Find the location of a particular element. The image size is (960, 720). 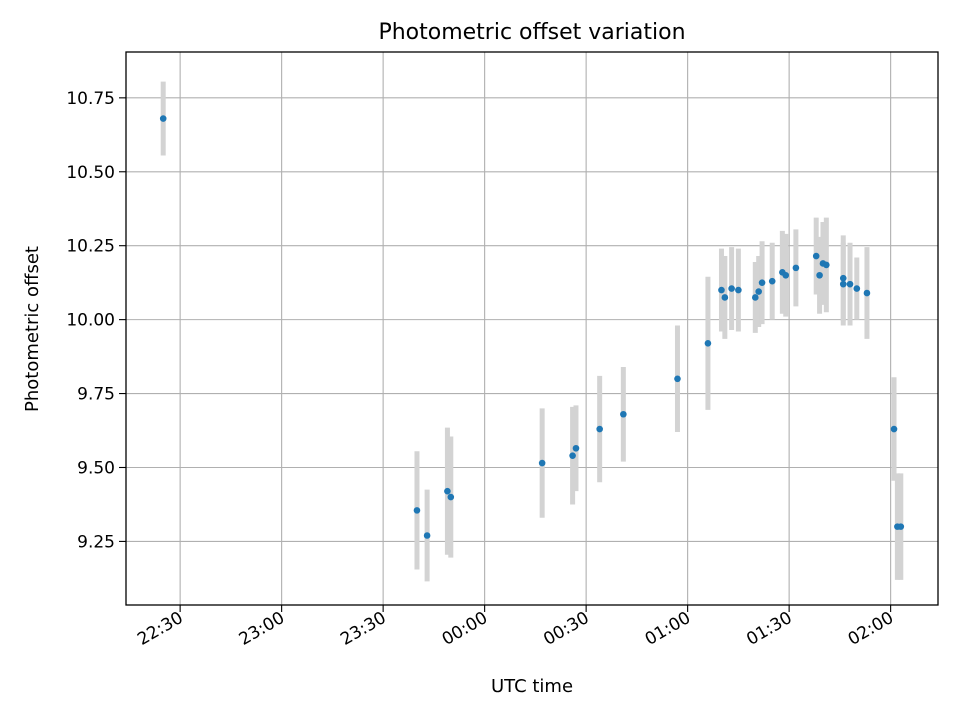

y-tick-label: 10.50 is located at coordinates (90, 173).